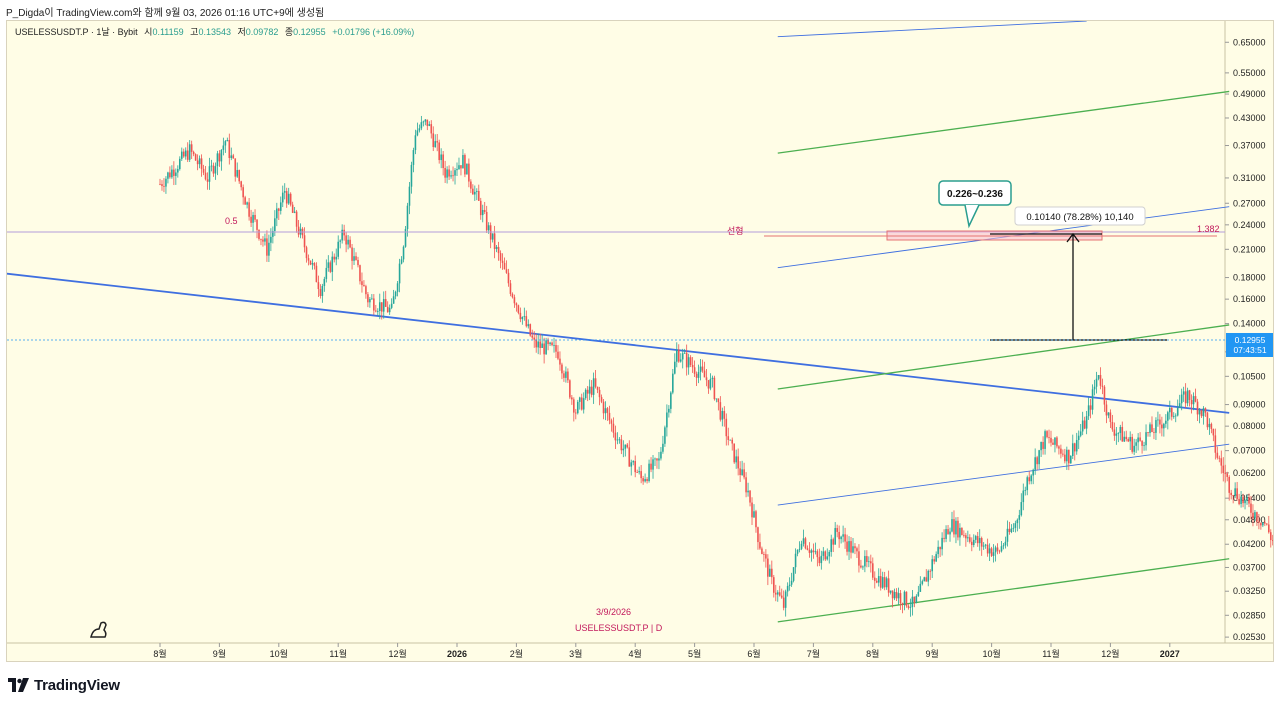 The height and width of the screenshot is (705, 1280). What do you see at coordinates (1170, 654) in the screenshot?
I see `x-tick-label: 2027` at bounding box center [1170, 654].